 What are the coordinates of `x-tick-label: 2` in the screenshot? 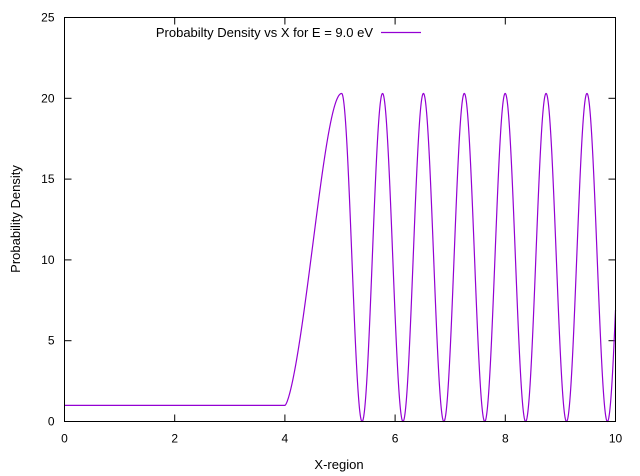 It's located at (174, 439).